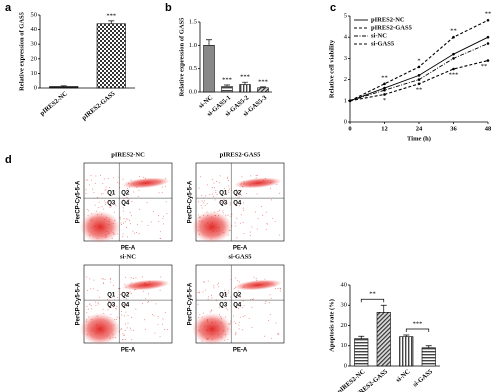  I want to click on x-axis-label: Time (h), so click(419, 138).